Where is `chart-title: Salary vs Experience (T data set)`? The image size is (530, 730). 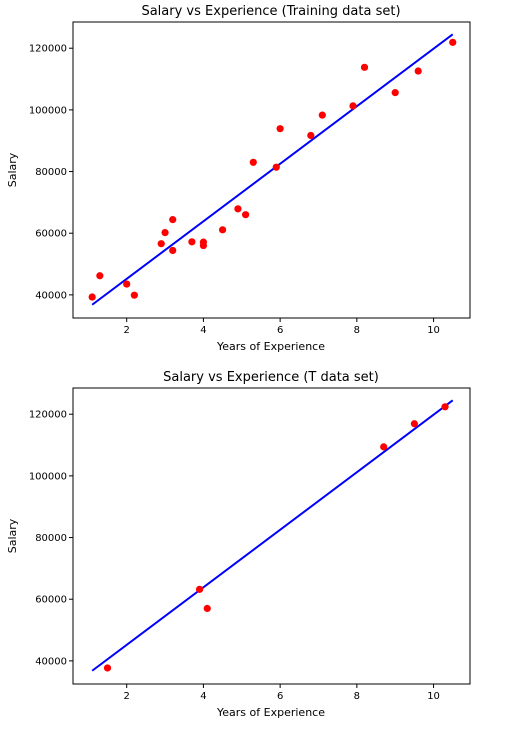
chart-title: Salary vs Experience (T data set) is located at coordinates (271, 377).